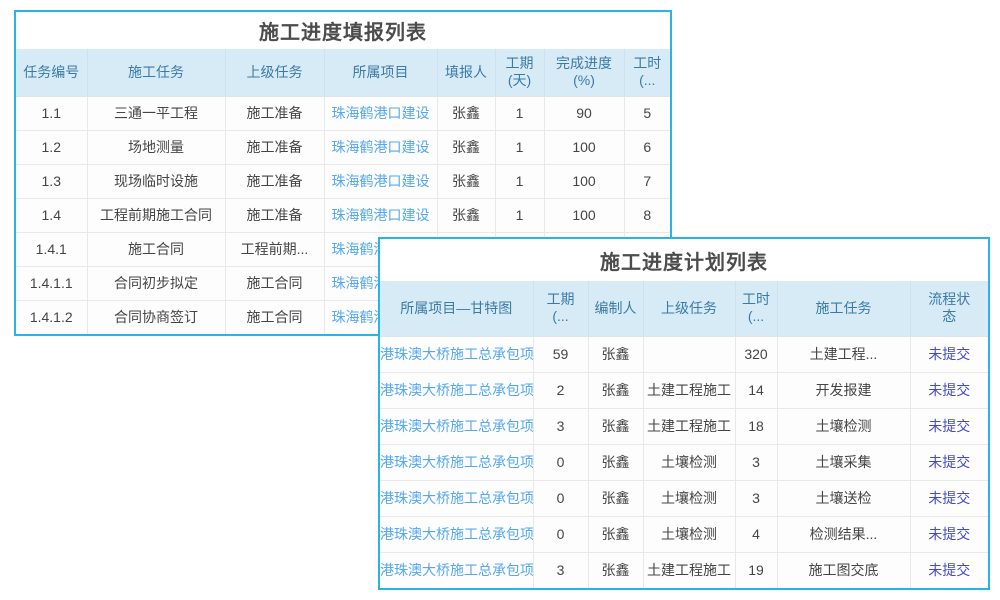 The width and height of the screenshot is (1000, 600). What do you see at coordinates (155, 317) in the screenshot?
I see `cell: 合同协商签订` at bounding box center [155, 317].